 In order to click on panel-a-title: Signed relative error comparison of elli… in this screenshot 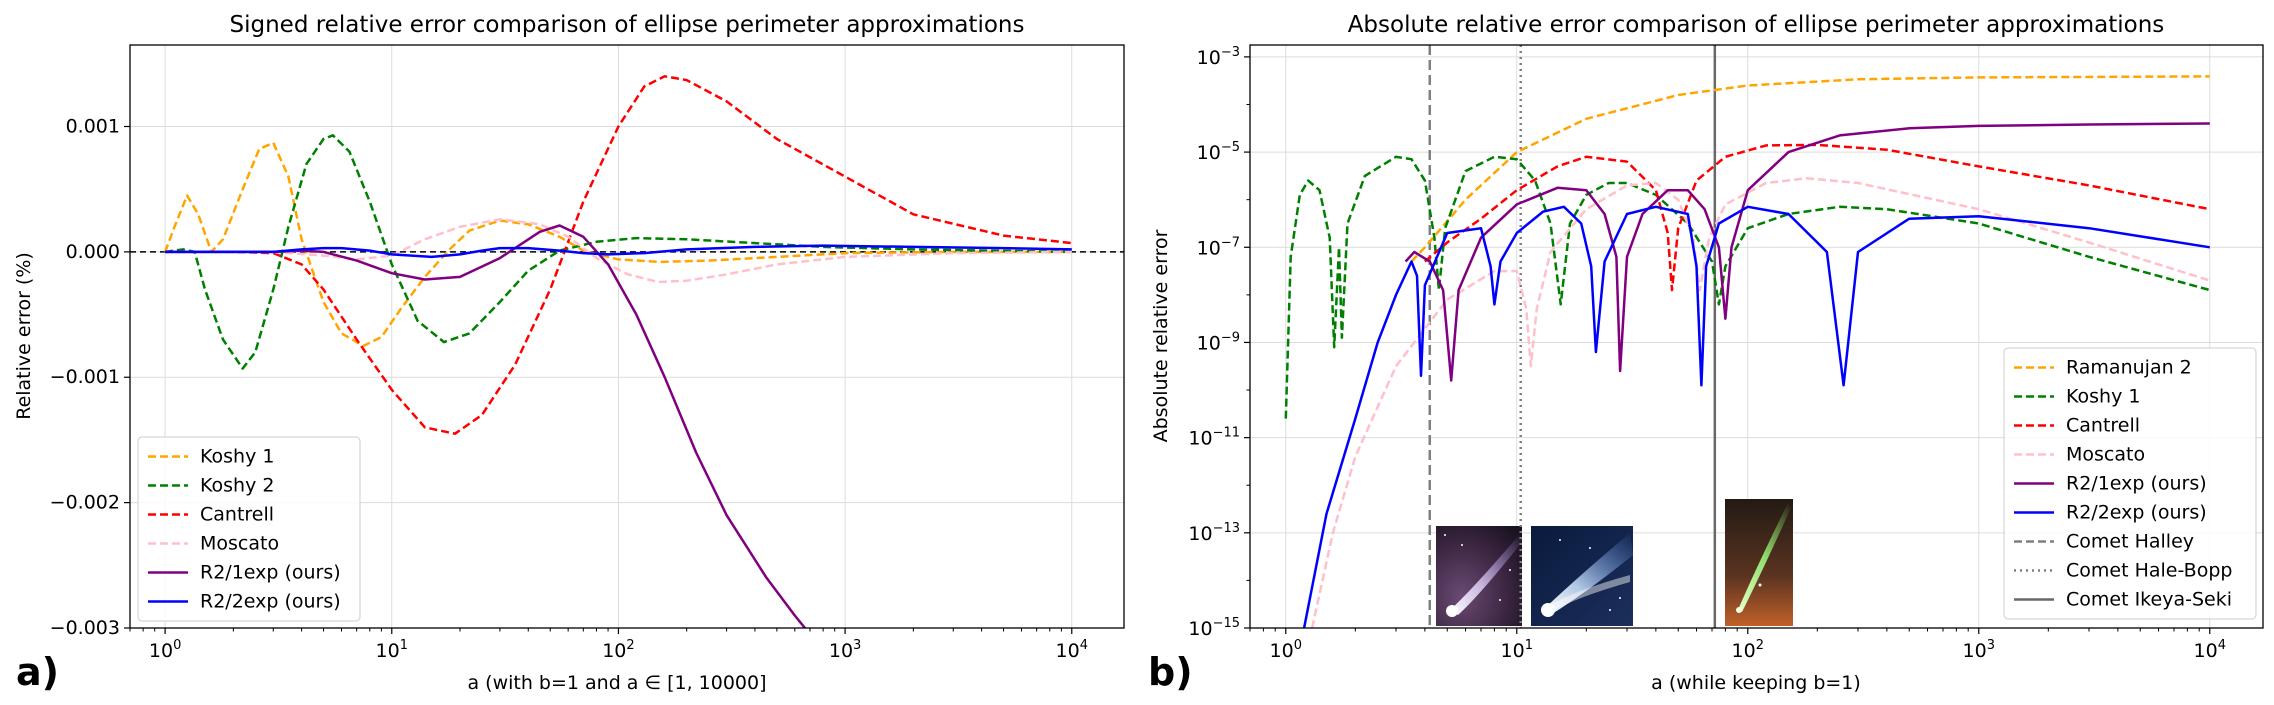, I will do `click(627, 25)`.